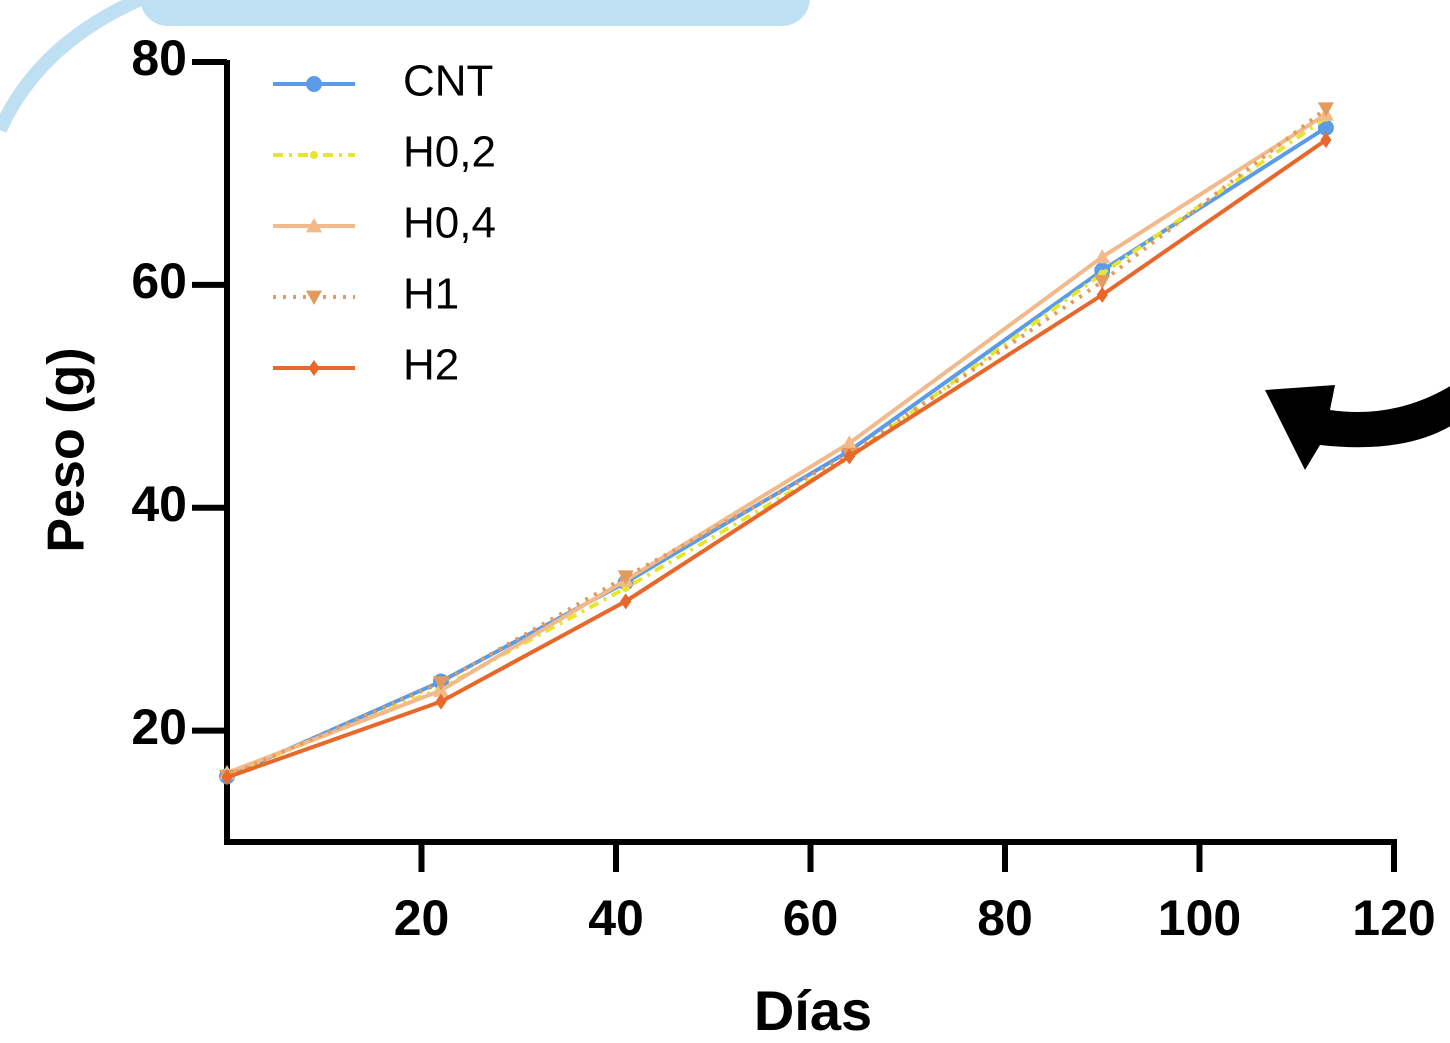  Describe the element at coordinates (1393, 918) in the screenshot. I see `x-tick-label: 120` at that location.